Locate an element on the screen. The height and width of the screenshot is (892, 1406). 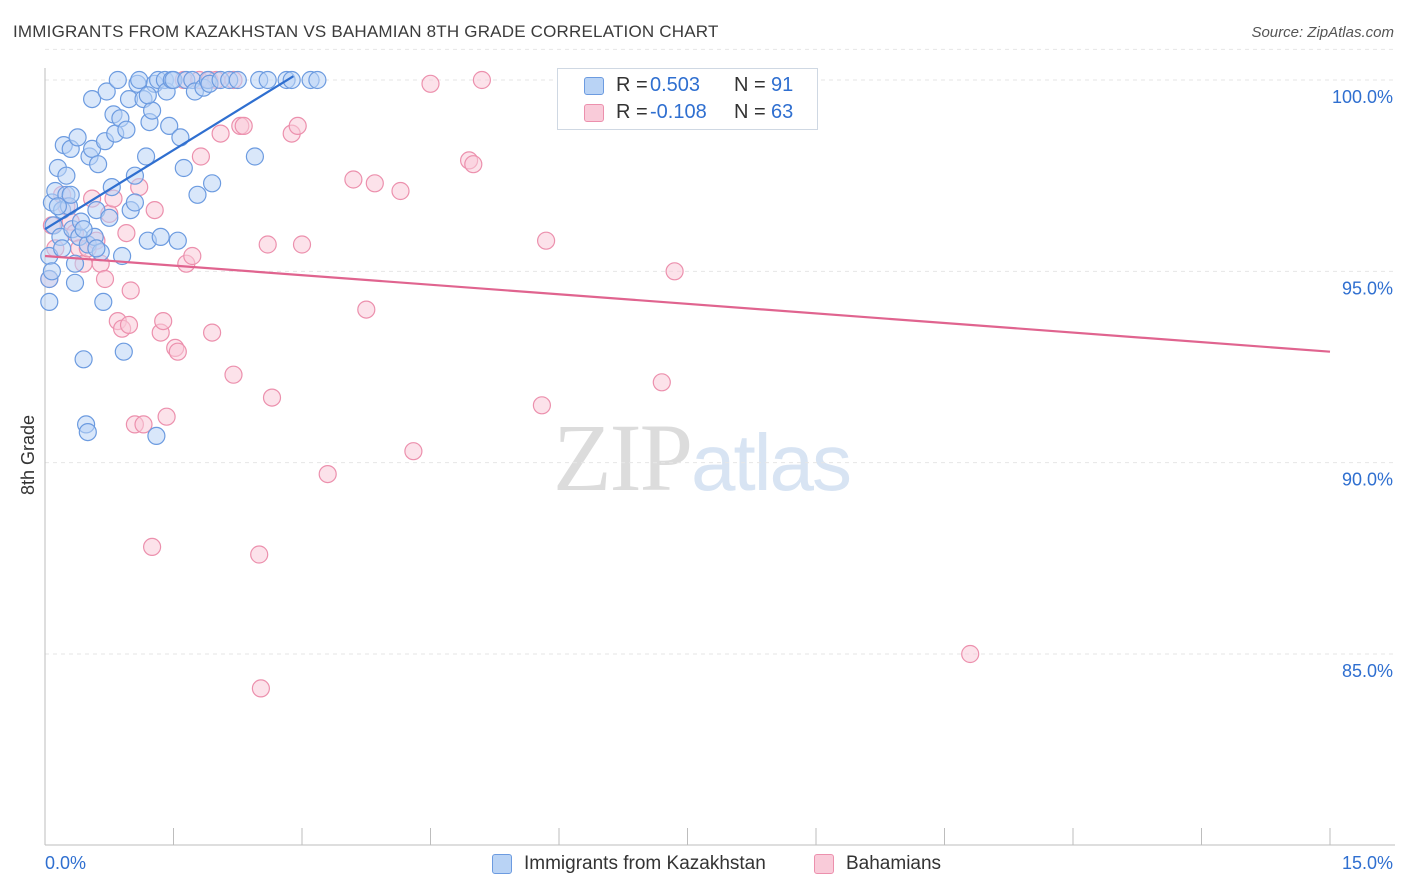
legend-label-bahamians: Bahamians is located at coordinates (894, 863).